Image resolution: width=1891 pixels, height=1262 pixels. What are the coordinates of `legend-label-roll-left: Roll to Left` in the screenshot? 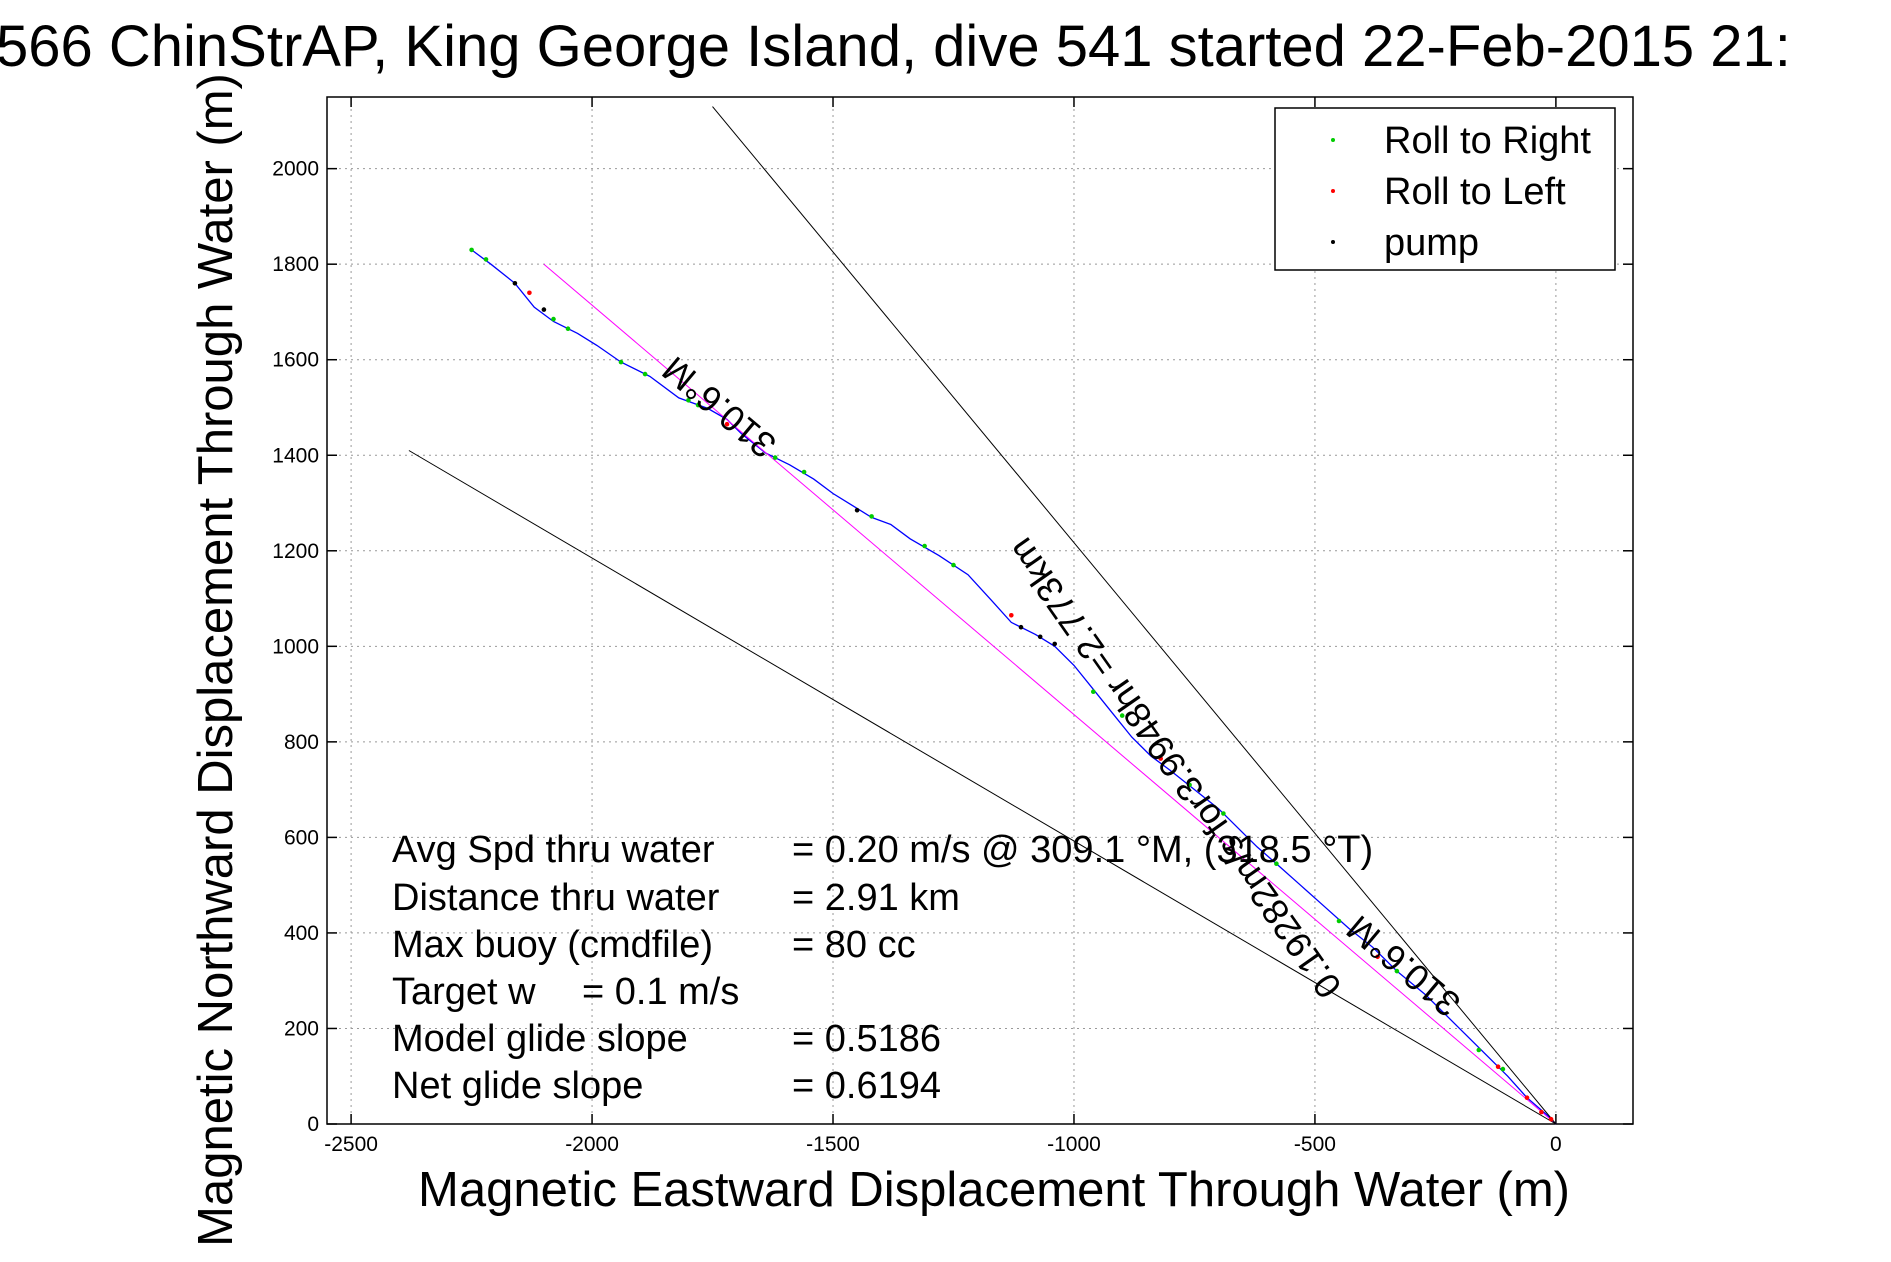 It's located at (1475, 192).